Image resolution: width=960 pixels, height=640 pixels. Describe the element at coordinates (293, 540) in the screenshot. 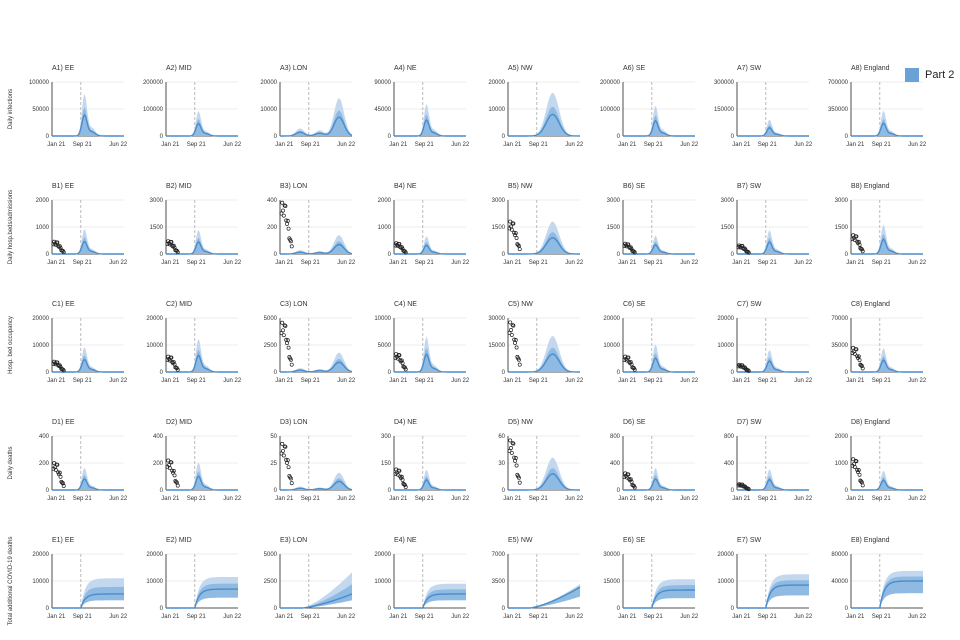

I see `panel-title: E3) LON` at that location.